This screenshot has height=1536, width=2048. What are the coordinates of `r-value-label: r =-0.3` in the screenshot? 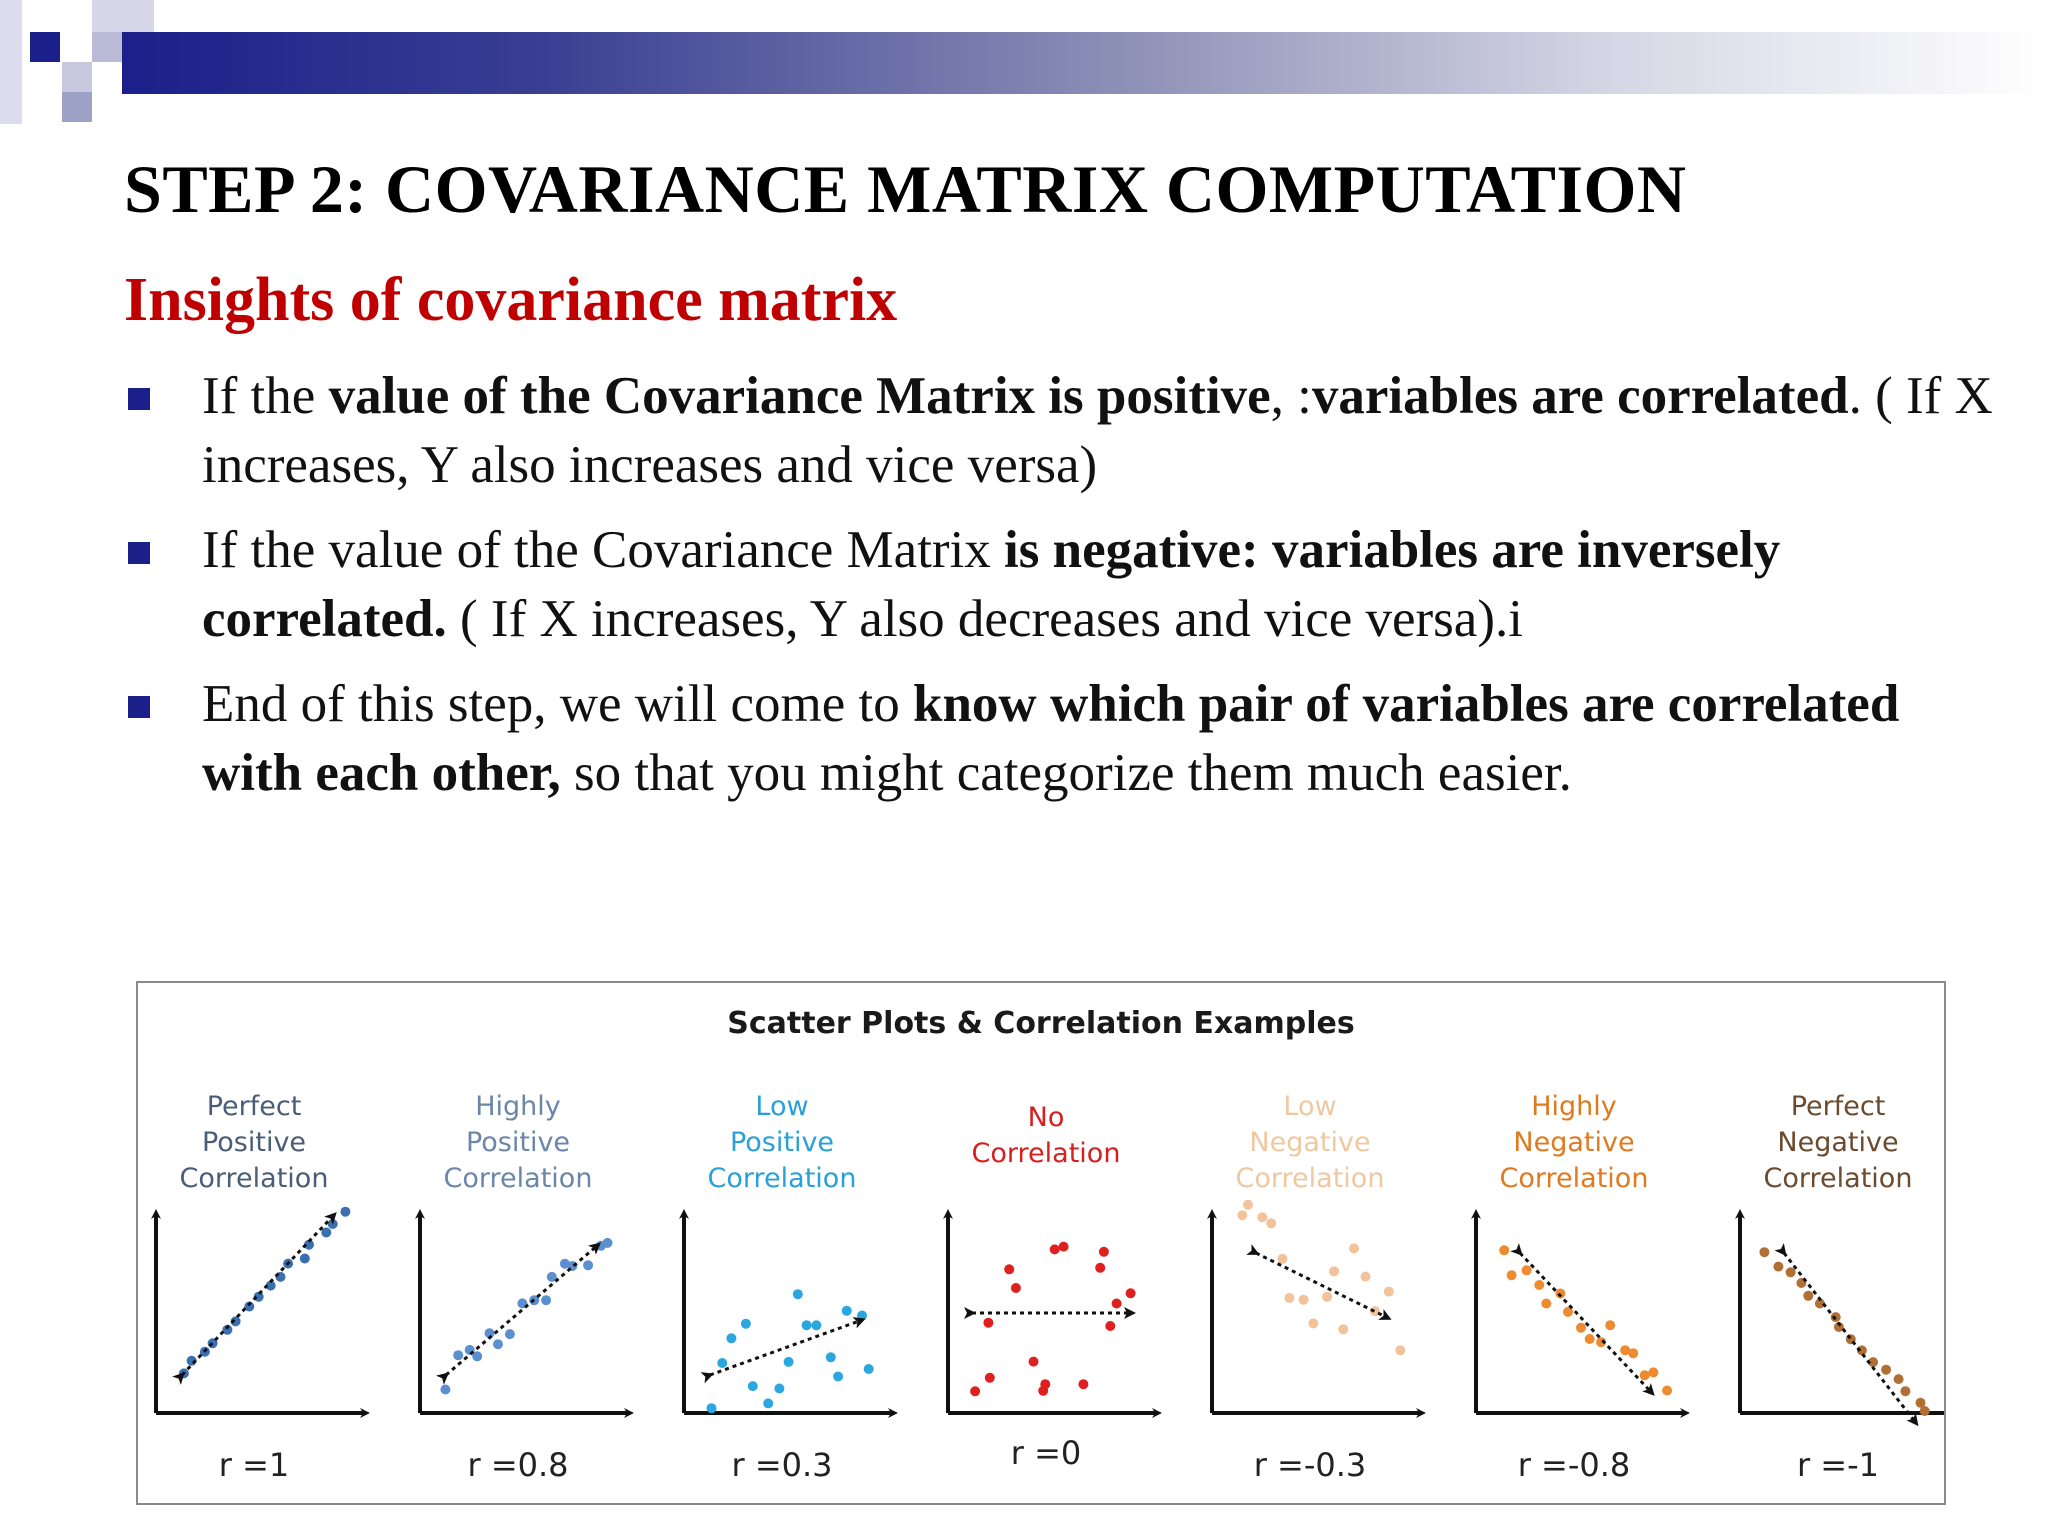 It's located at (1310, 1465).